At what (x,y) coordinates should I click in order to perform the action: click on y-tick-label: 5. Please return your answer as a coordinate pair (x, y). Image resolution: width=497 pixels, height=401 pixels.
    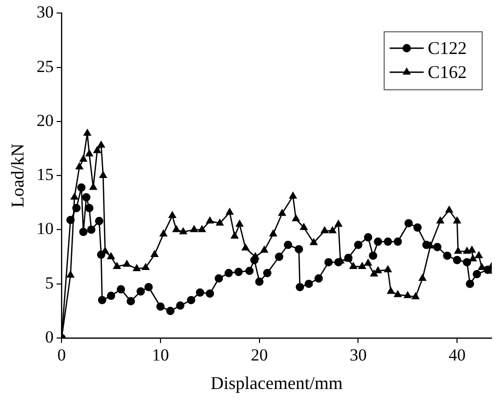
    Looking at the image, I should click on (49, 282).